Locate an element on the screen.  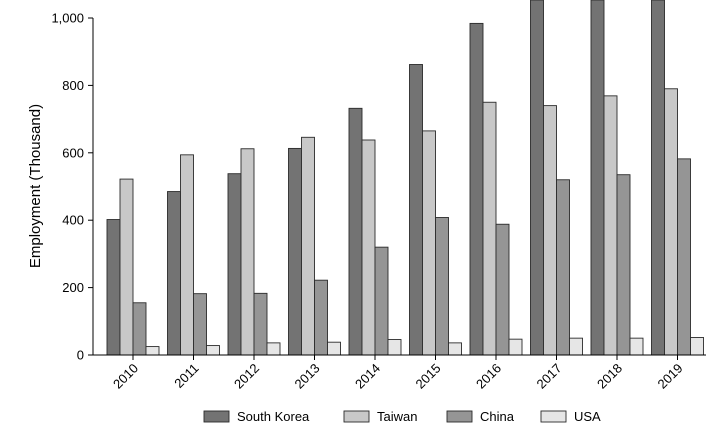
bar-south-korea-2014 is located at coordinates (355, 231).